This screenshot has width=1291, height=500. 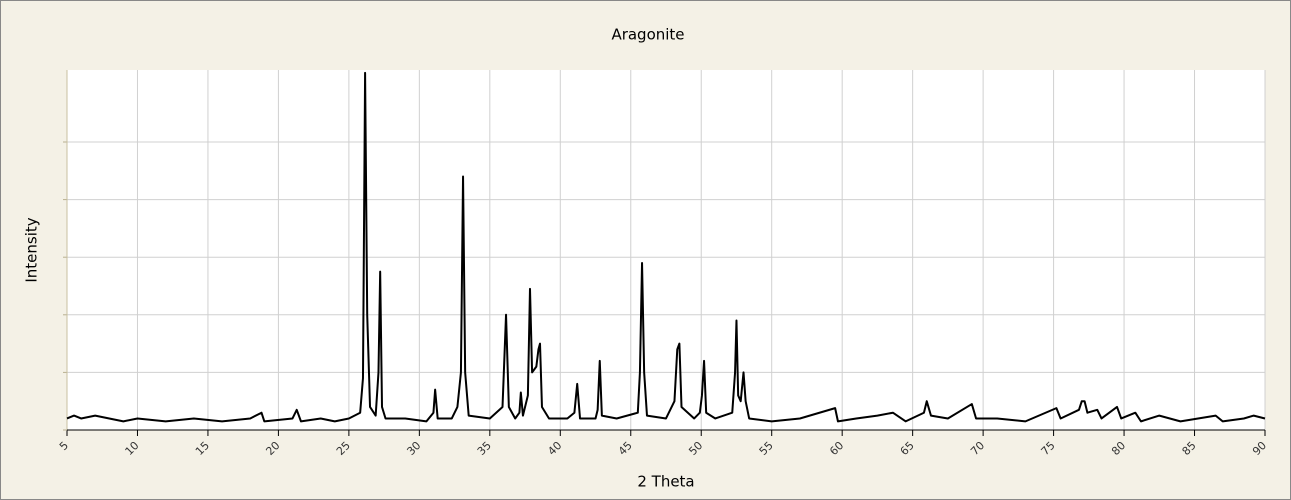 I want to click on x-axis-label: 2 Theta, so click(x=665, y=482).